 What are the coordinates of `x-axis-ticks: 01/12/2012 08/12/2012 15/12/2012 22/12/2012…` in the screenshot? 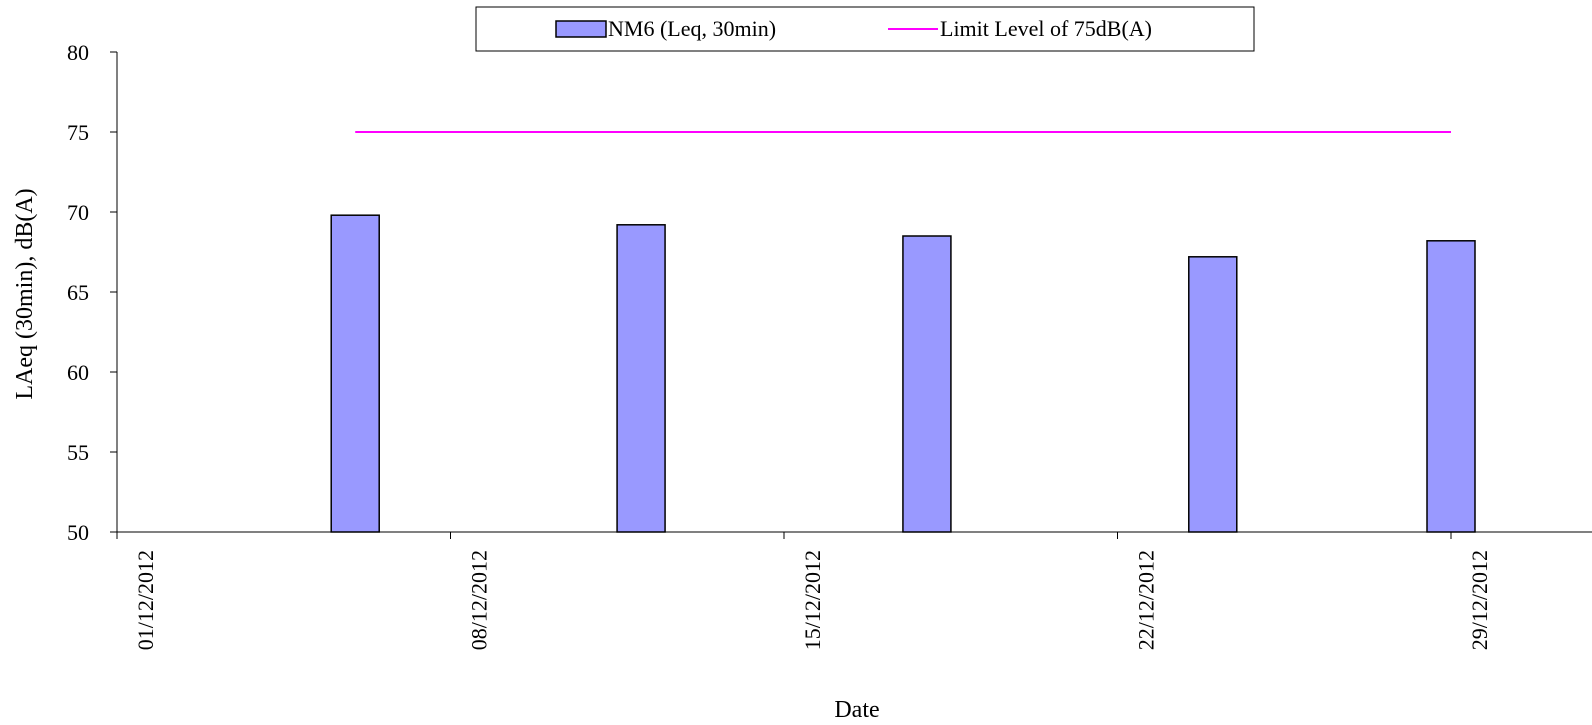 It's located at (804, 591).